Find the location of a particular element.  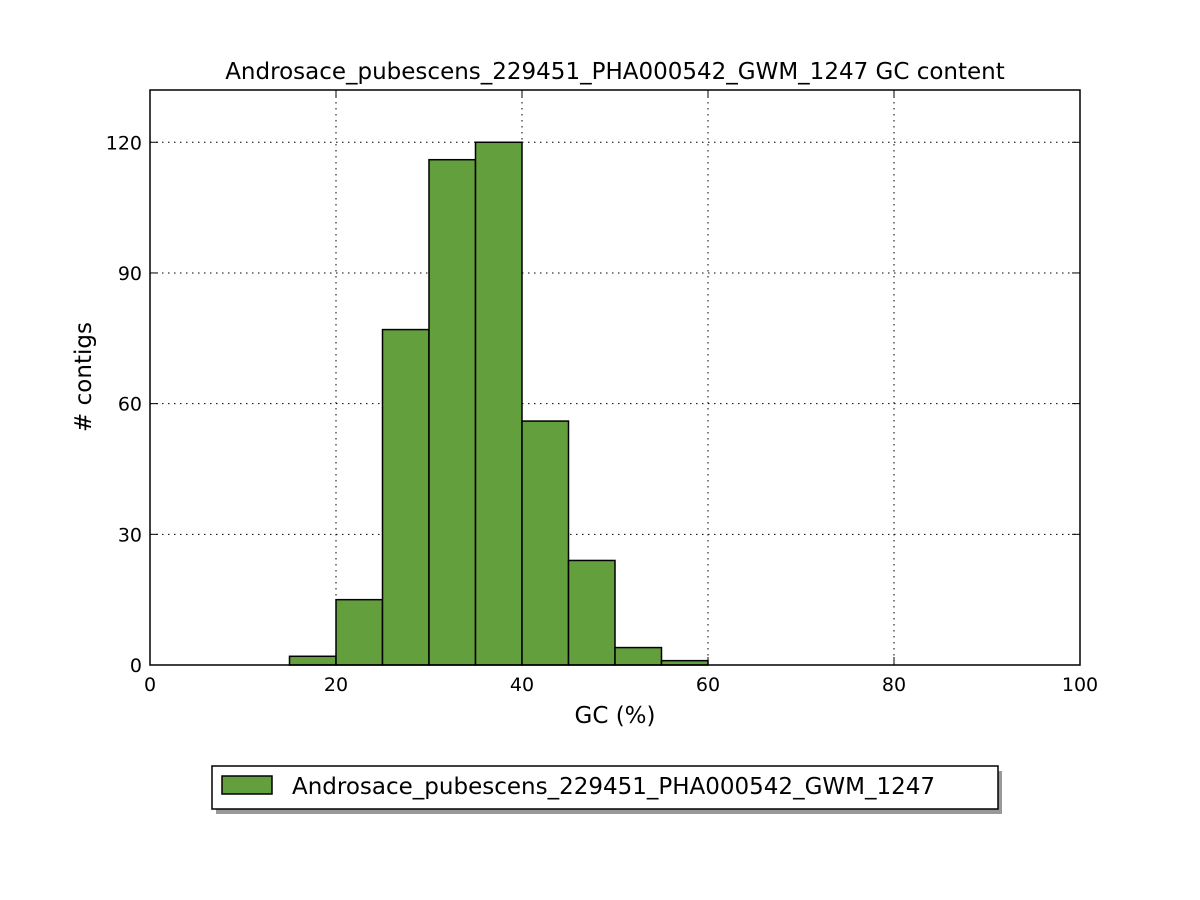

x-tick-label-4: 80 is located at coordinates (894, 685).